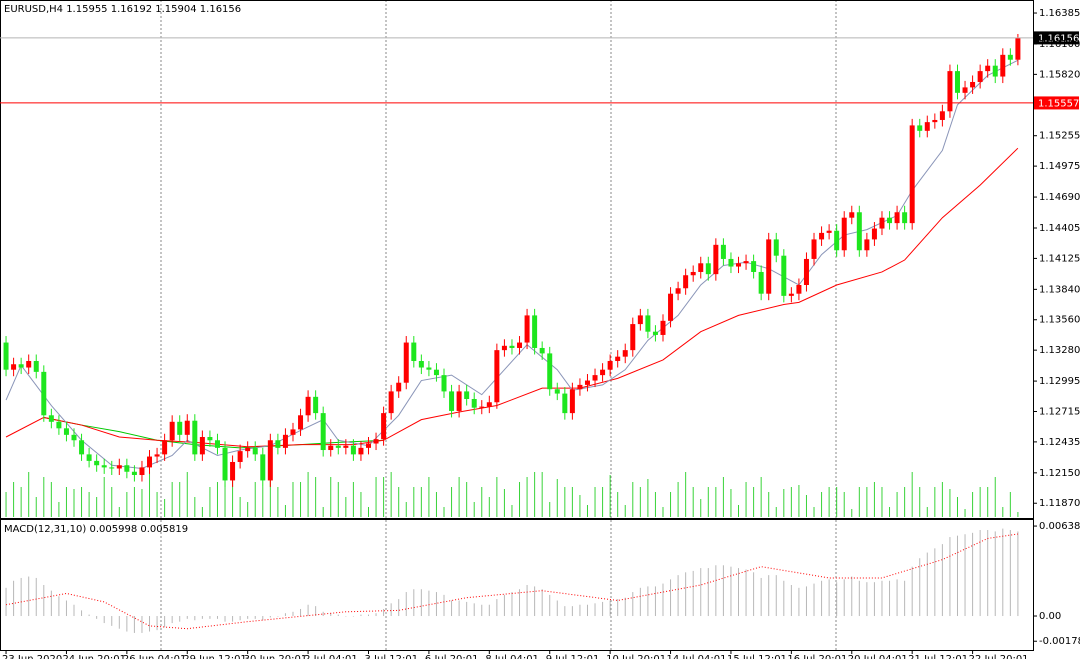  Describe the element at coordinates (1059, 197) in the screenshot. I see `y-tick-label: 1.14690` at that location.